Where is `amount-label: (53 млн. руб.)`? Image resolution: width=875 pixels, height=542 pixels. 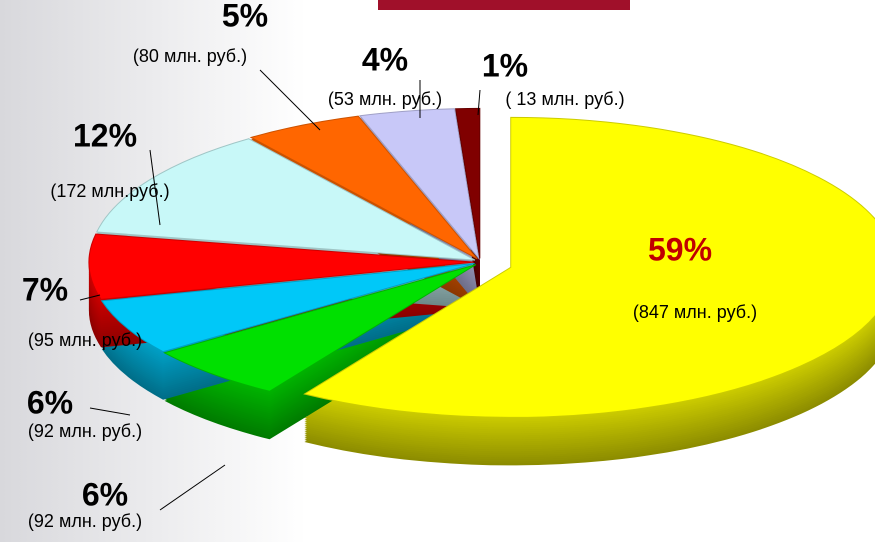
amount-label: (53 млн. руб.) is located at coordinates (385, 99).